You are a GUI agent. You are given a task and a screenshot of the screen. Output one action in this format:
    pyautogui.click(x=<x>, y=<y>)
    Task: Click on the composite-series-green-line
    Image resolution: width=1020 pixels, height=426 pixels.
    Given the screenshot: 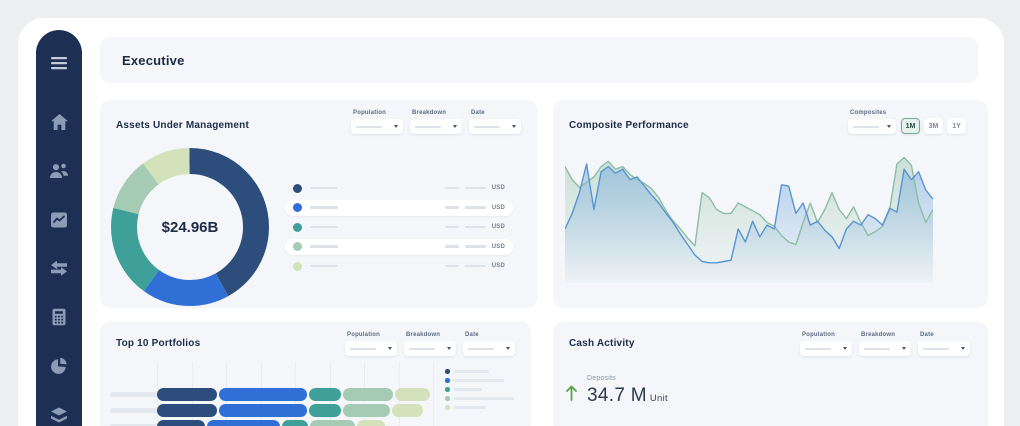 What is the action you would take?
    pyautogui.click(x=749, y=201)
    